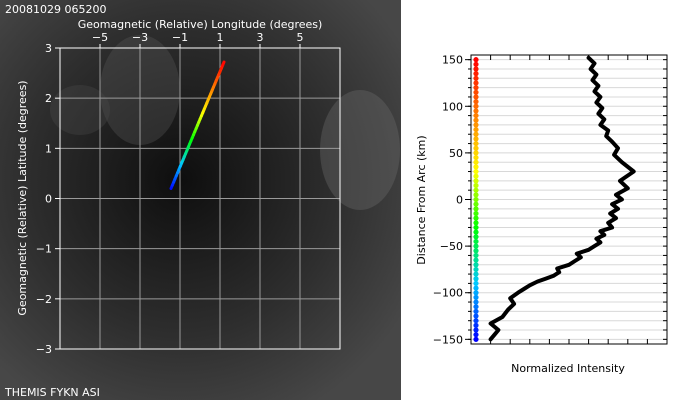 The height and width of the screenshot is (400, 700). Describe the element at coordinates (448, 339) in the screenshot. I see `y-tick-label: −150` at that location.